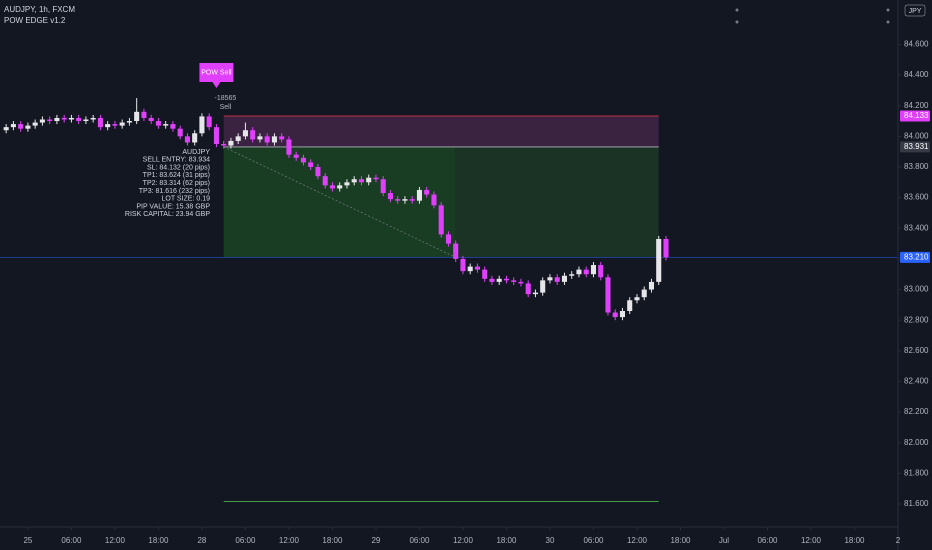  I want to click on alert-icons, so click(812, 16).